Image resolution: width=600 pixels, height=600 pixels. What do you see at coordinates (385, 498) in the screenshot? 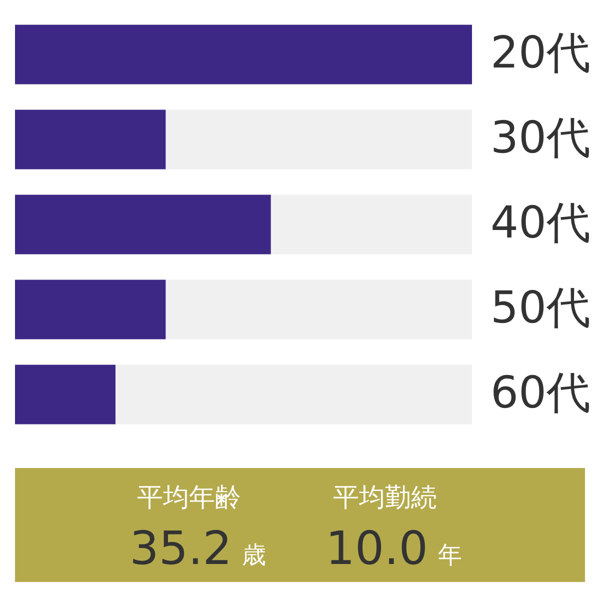
I see `text: 平均勤続` at bounding box center [385, 498].